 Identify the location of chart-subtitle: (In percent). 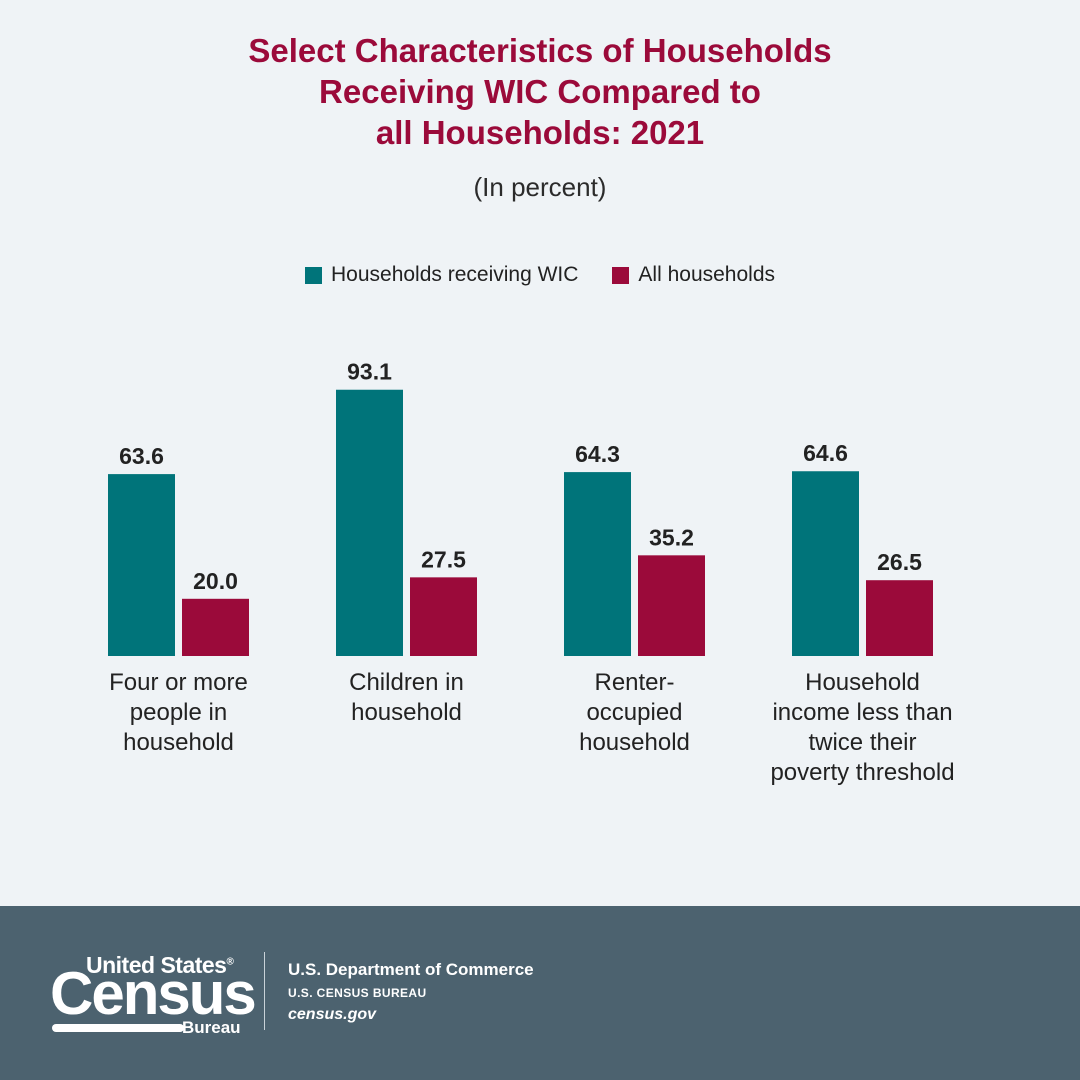
(540, 187).